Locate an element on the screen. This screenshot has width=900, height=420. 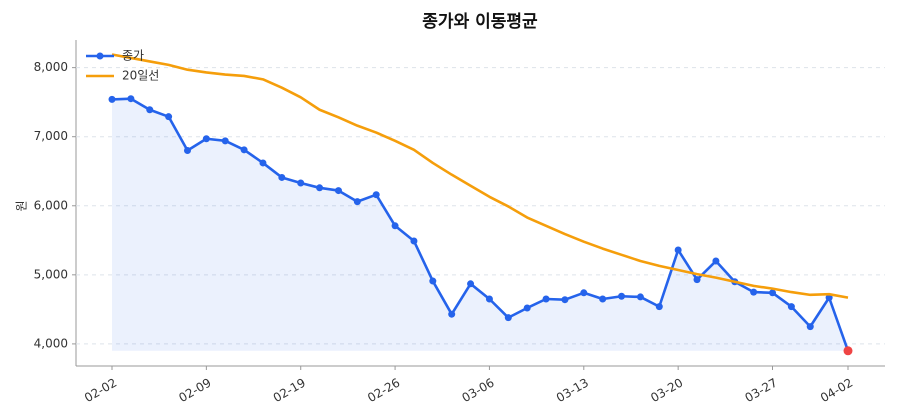
legend-label: 종가 is located at coordinates (133, 56).